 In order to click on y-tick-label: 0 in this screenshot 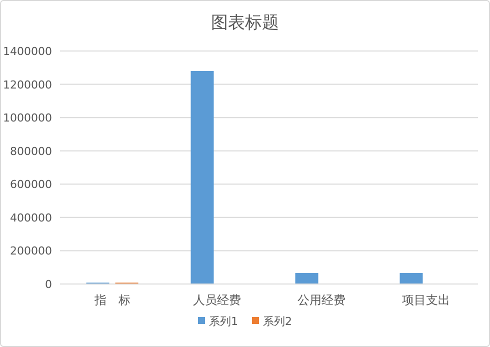, I will do `click(48, 284)`.